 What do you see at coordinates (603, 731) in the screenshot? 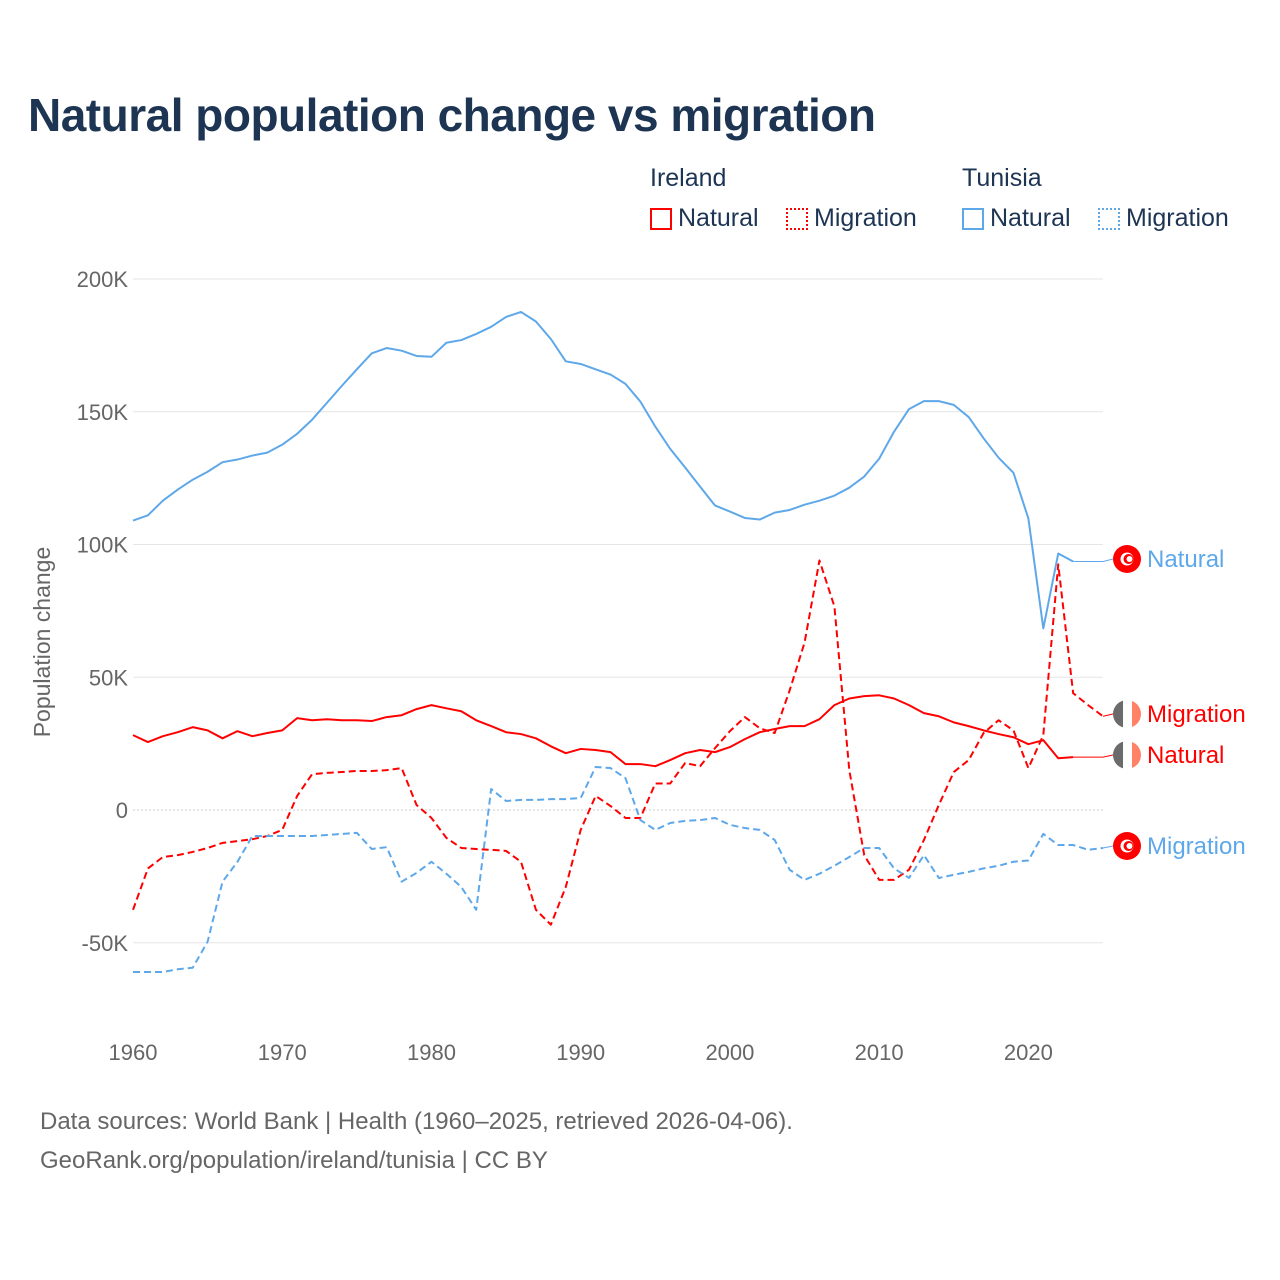
I see `series-line-ireland-natural` at bounding box center [603, 731].